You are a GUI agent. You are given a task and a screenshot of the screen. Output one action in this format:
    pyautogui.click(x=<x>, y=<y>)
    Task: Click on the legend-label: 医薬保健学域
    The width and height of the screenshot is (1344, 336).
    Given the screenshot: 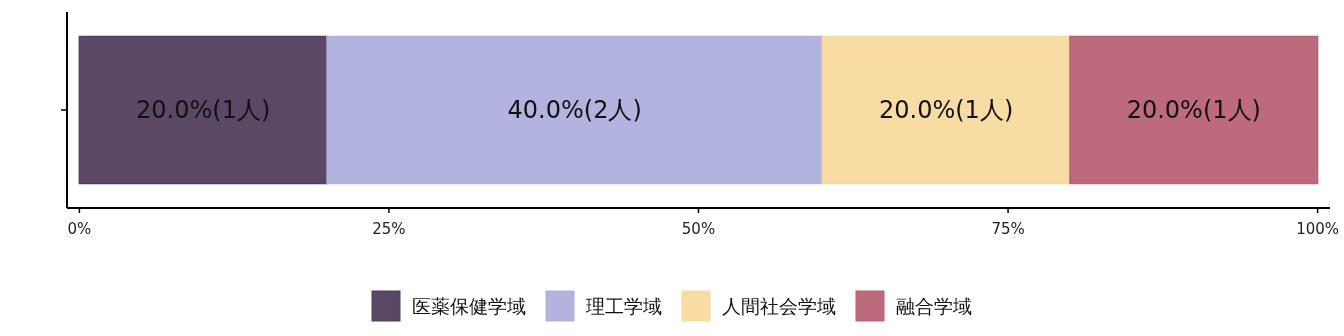 What is the action you would take?
    pyautogui.click(x=469, y=306)
    